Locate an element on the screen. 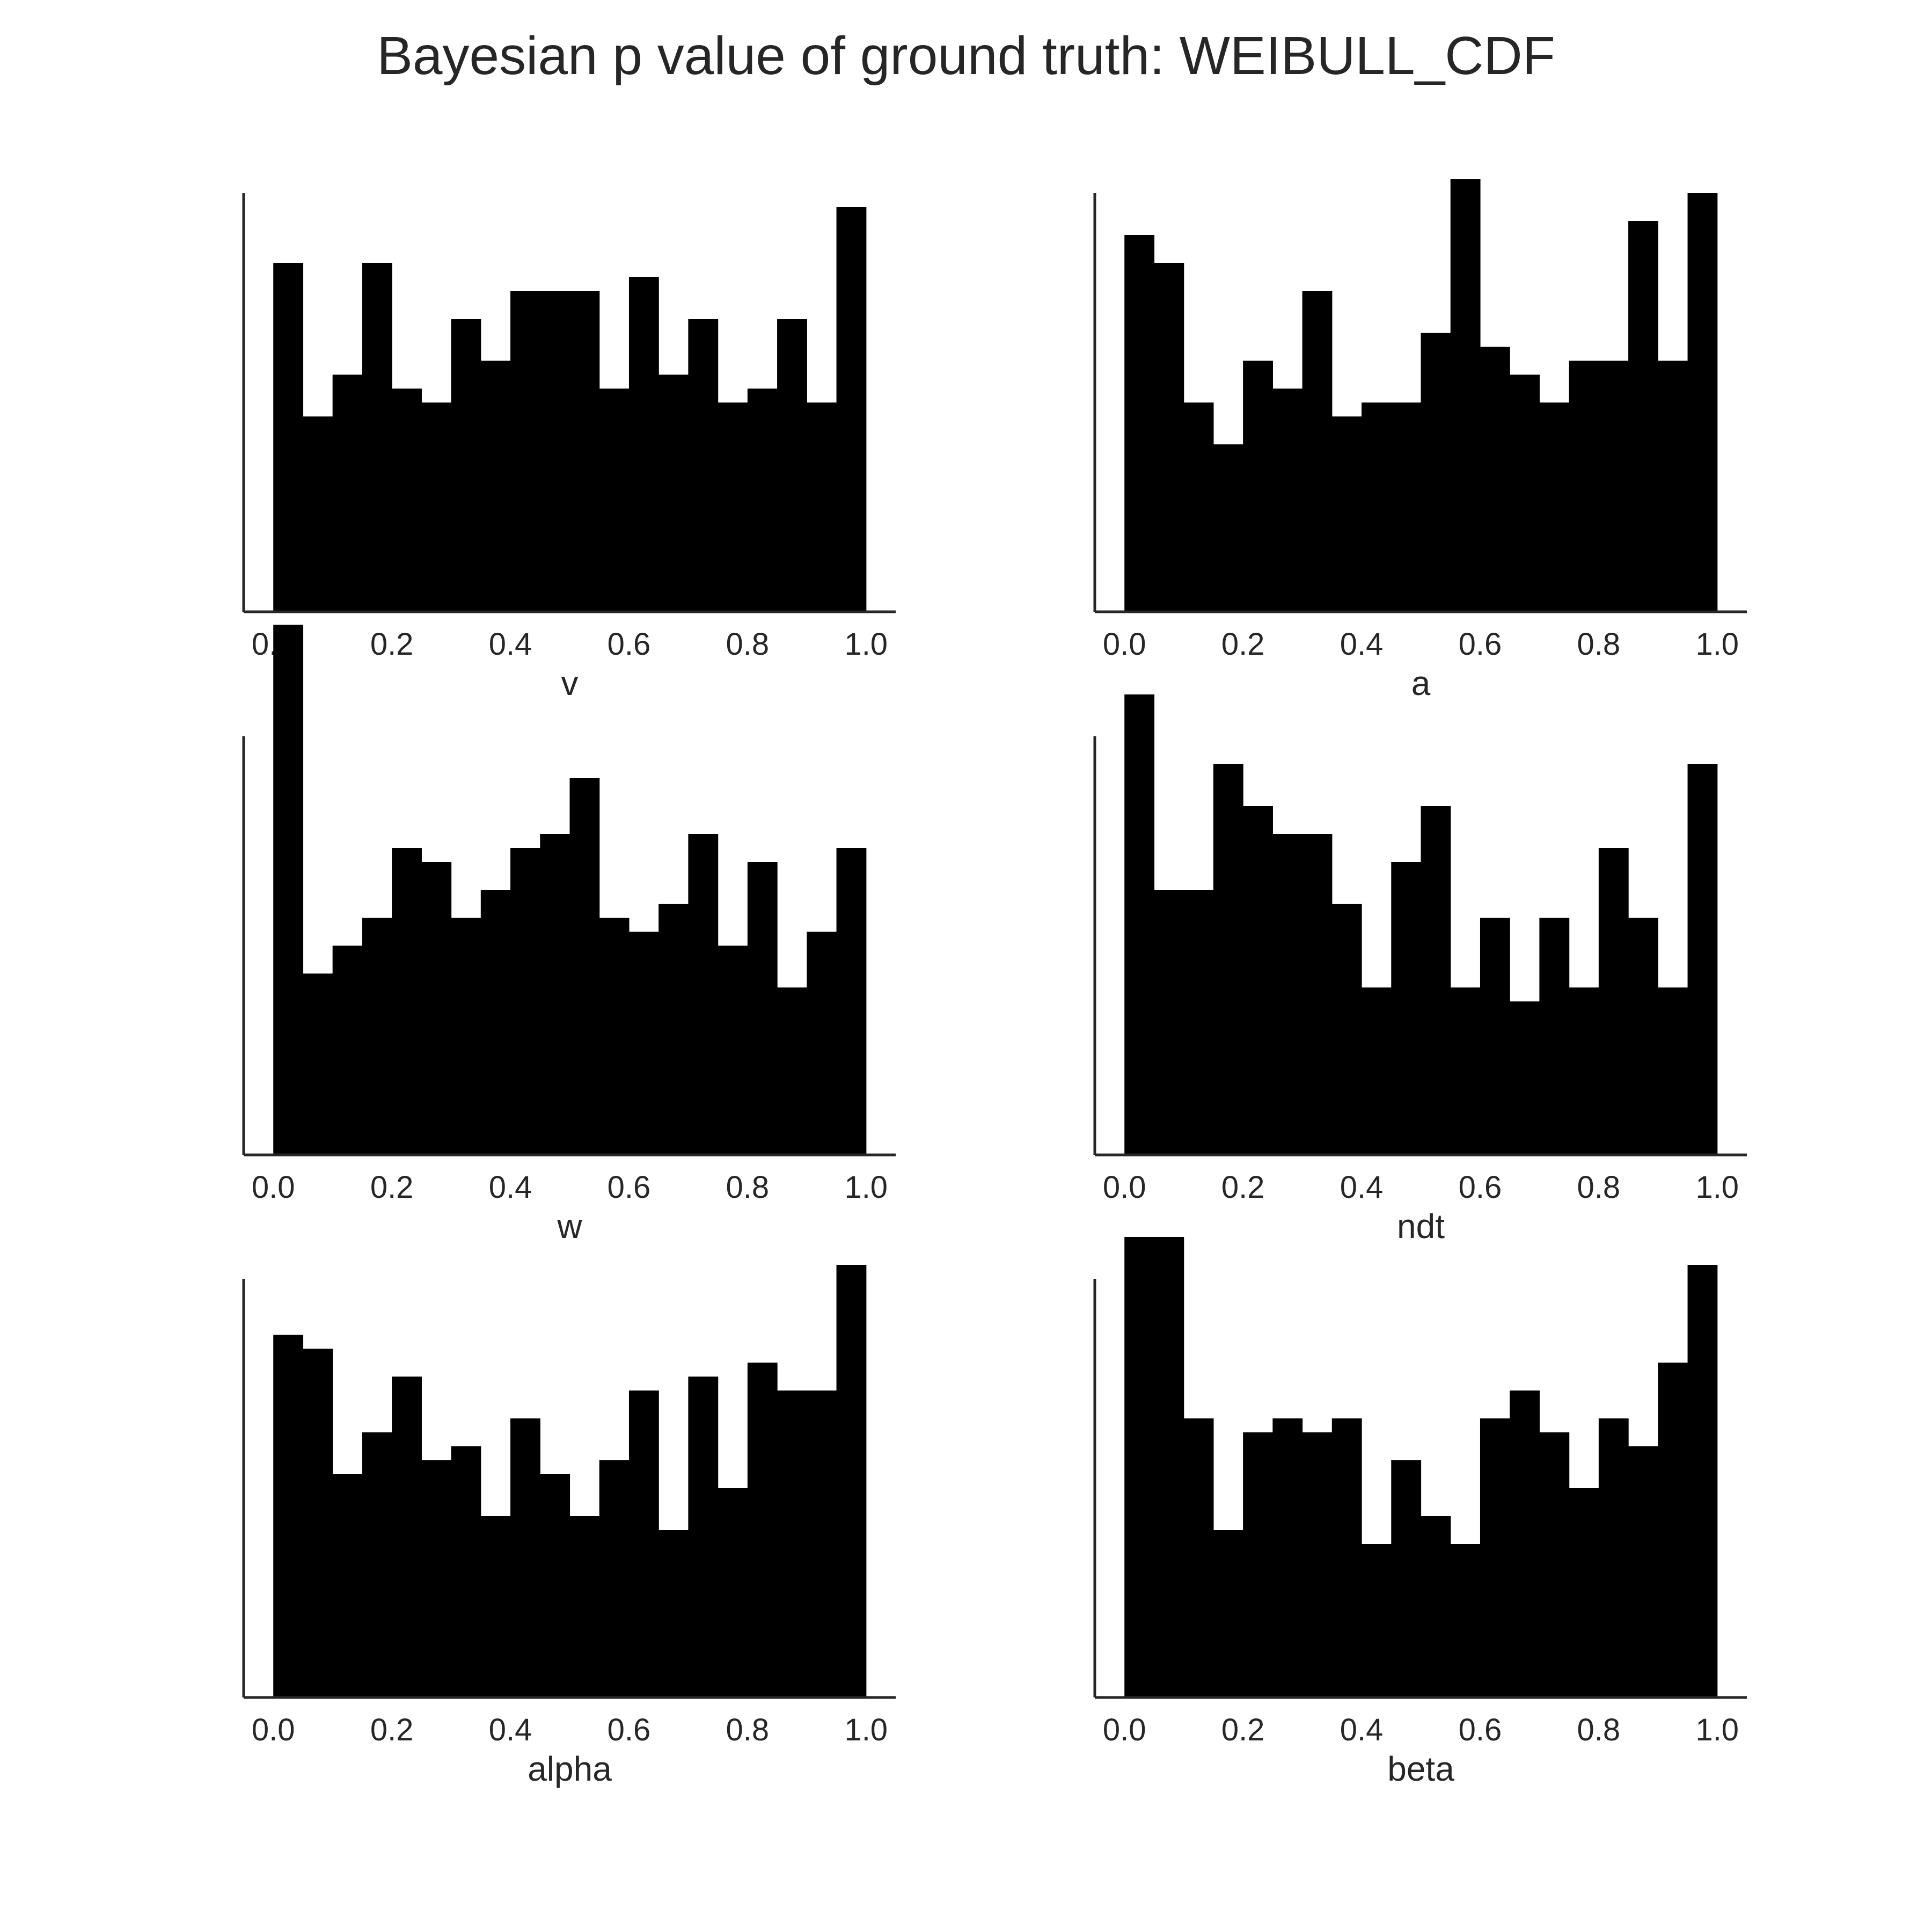 The image size is (1932, 1932). x-axis-label: beta is located at coordinates (1420, 1769).